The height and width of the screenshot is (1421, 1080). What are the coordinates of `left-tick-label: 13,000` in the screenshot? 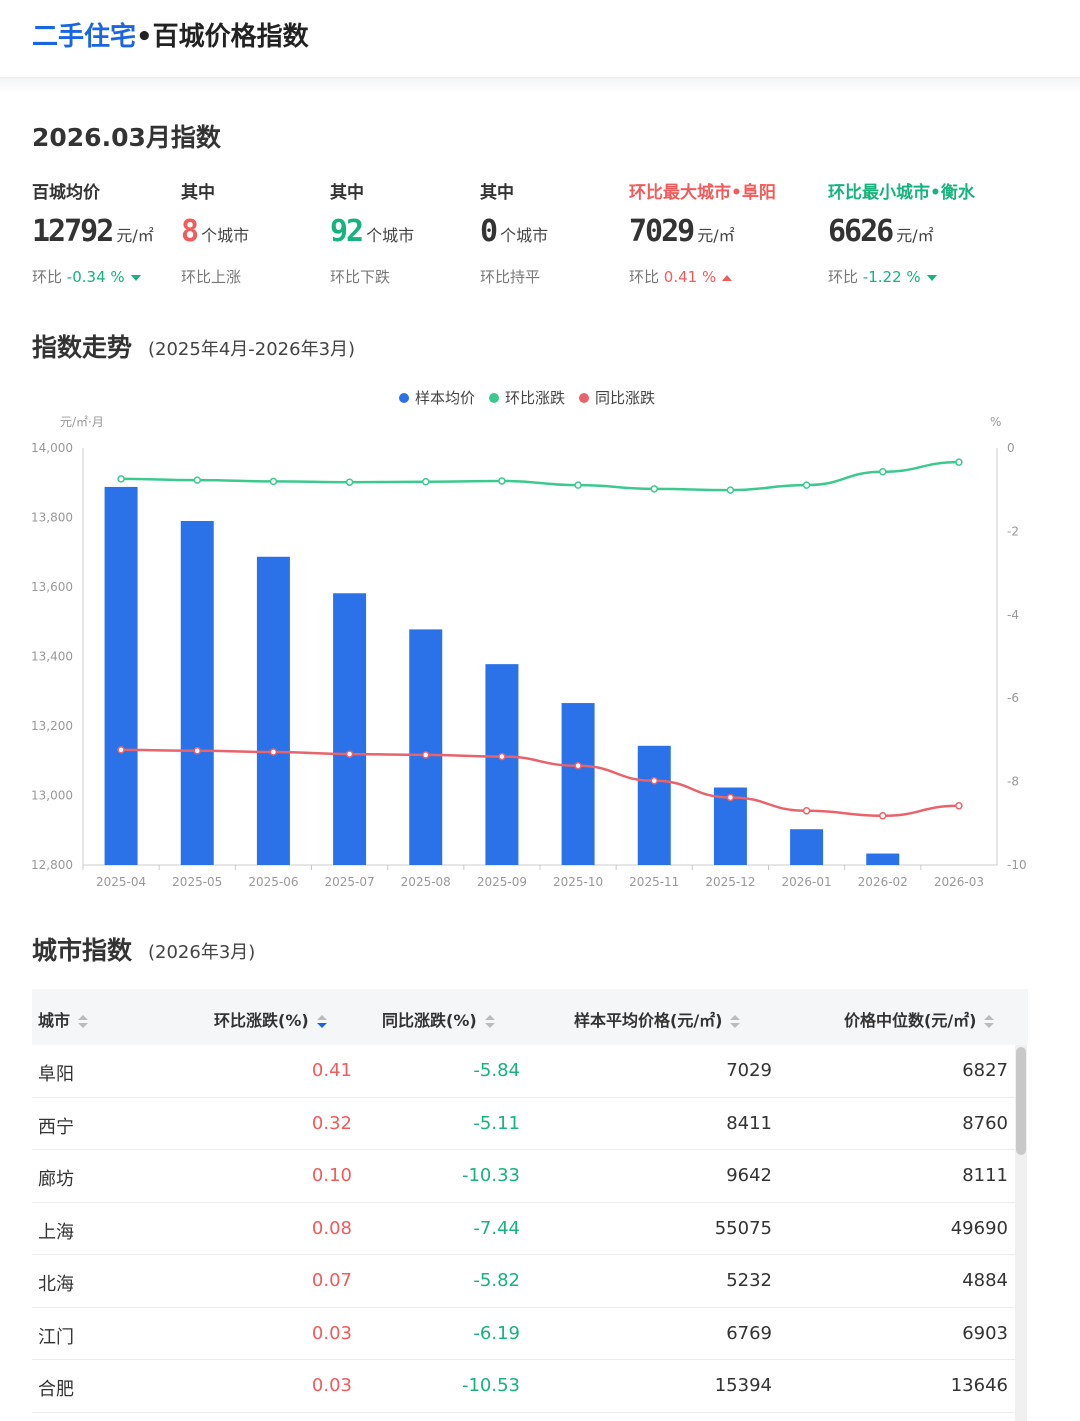 It's located at (52, 796).